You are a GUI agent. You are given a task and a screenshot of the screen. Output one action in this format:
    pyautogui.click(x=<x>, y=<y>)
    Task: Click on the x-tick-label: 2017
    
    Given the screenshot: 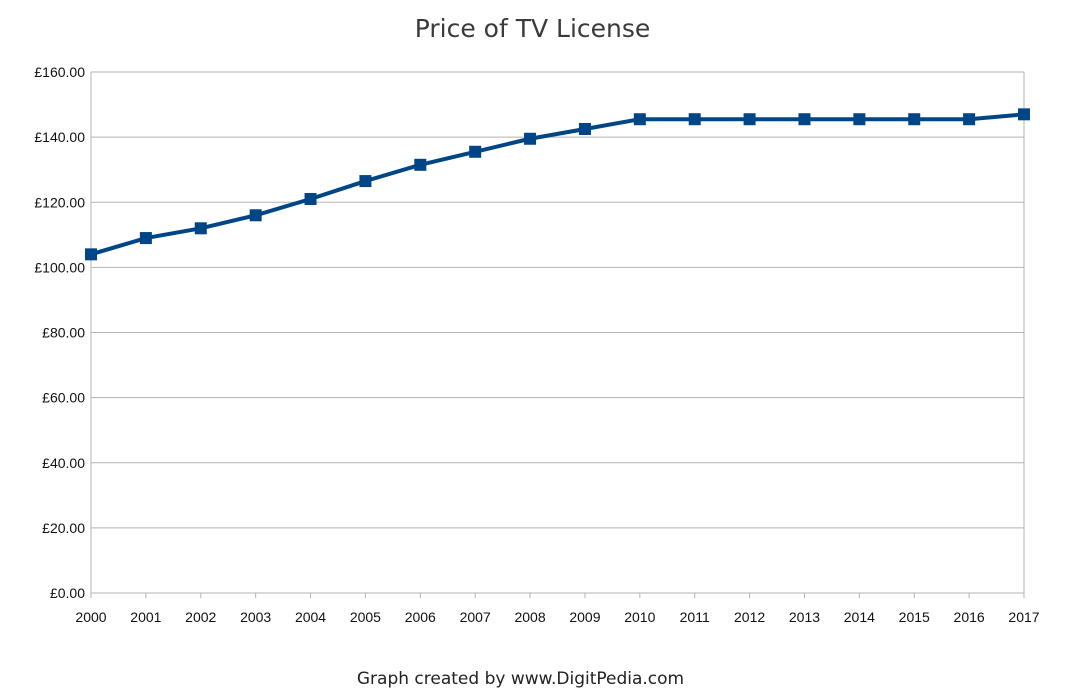 What is the action you would take?
    pyautogui.click(x=1023, y=617)
    